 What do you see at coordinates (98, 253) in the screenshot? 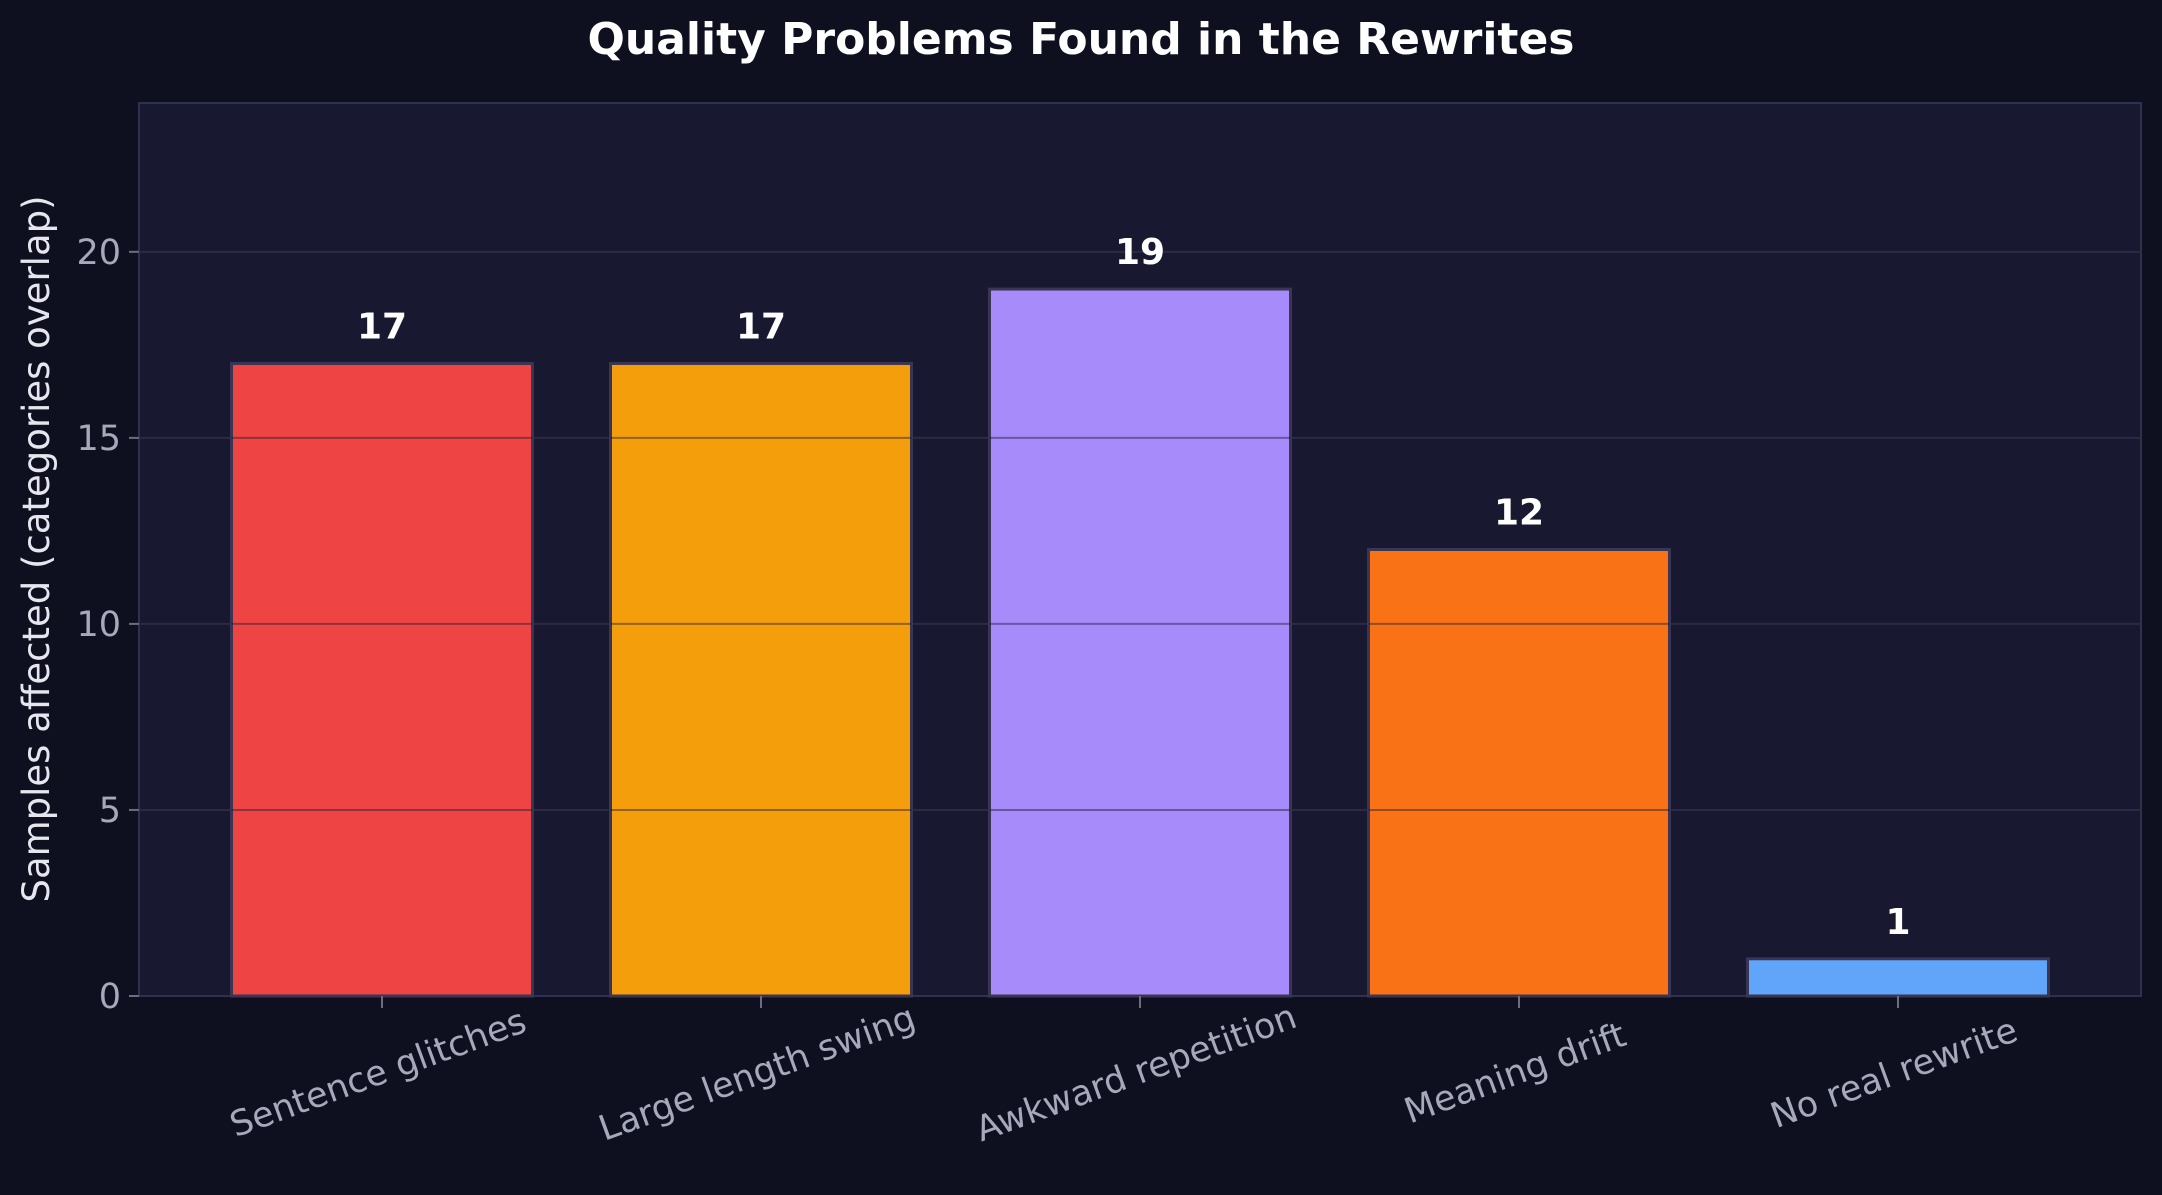
I see `y-tick-label: 20` at bounding box center [98, 253].